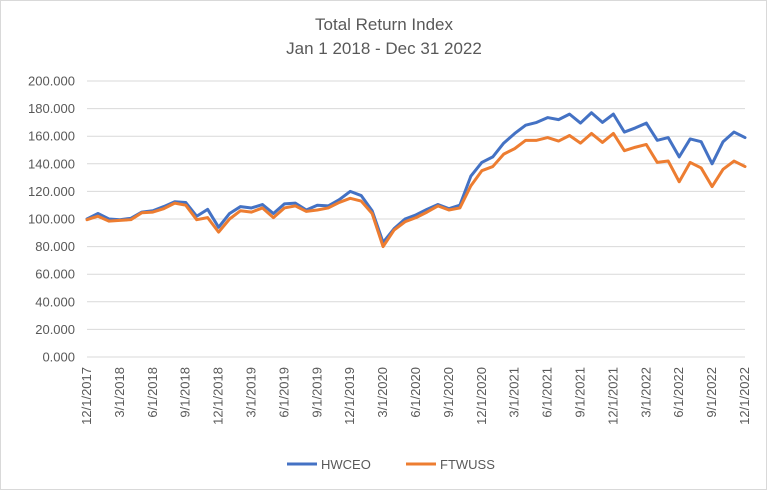 The width and height of the screenshot is (768, 491). What do you see at coordinates (346, 464) in the screenshot?
I see `legend-label-hwceo: HWCEO` at bounding box center [346, 464].